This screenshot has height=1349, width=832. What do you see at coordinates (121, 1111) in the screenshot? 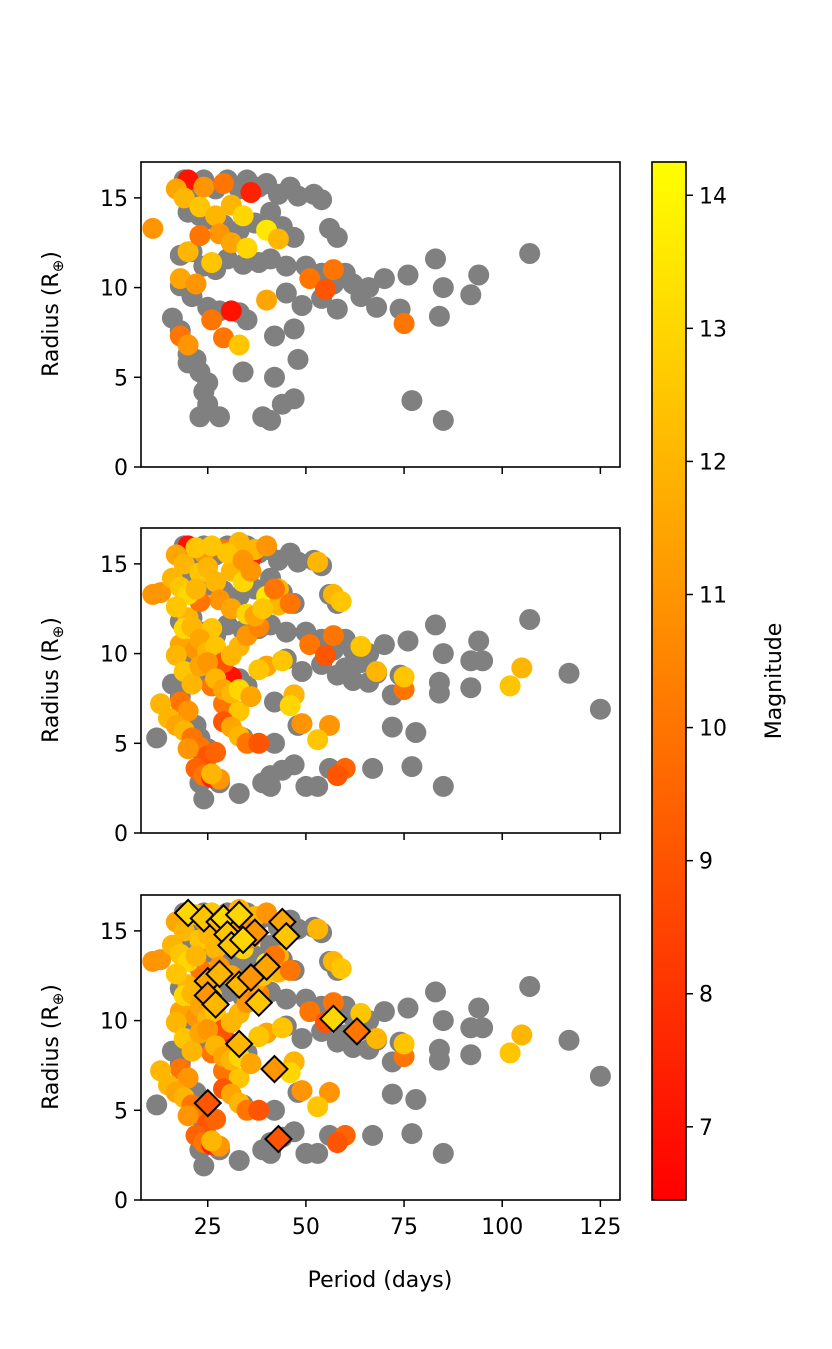
I see `ytick-label-bottom-5: 5` at bounding box center [121, 1111].